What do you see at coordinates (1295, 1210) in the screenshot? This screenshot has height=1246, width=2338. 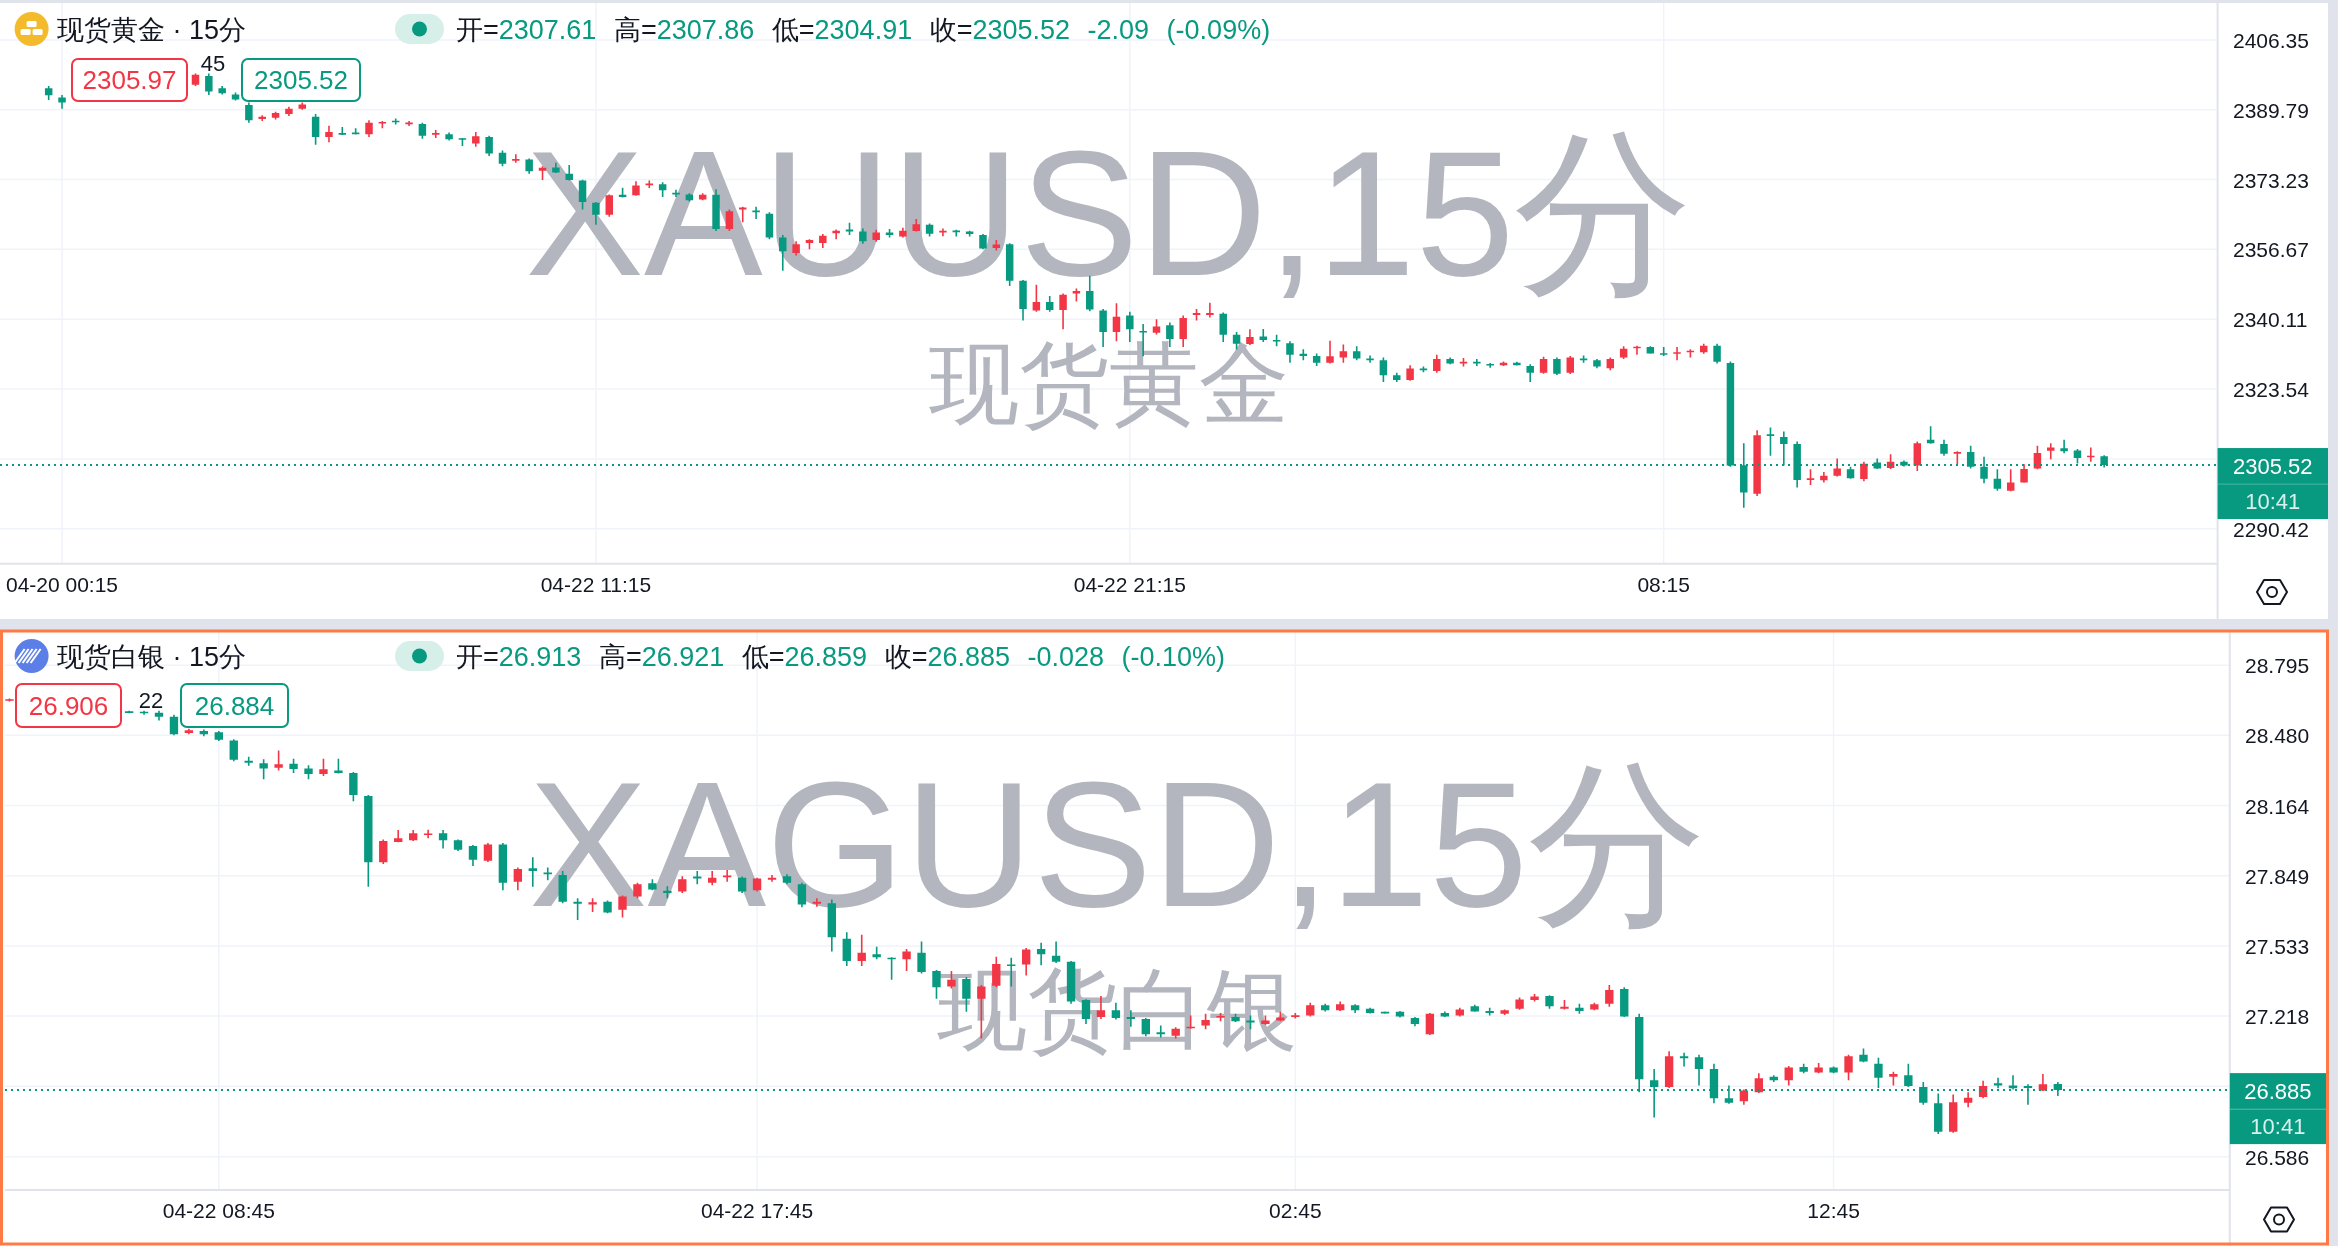 I see `x-tick-label: 02:45` at bounding box center [1295, 1210].